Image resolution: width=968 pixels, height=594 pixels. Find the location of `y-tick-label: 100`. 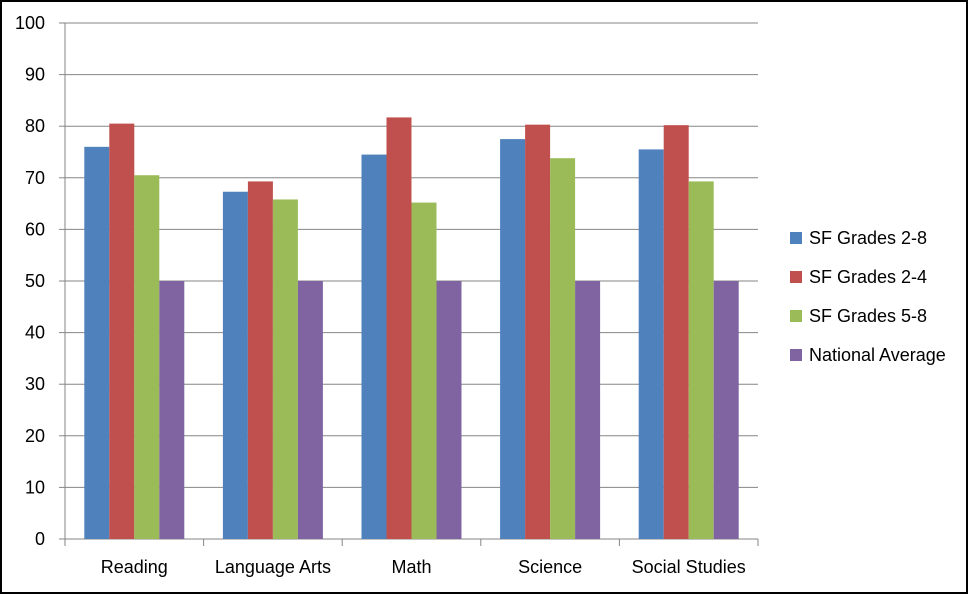

y-tick-label: 100 is located at coordinates (30, 23).